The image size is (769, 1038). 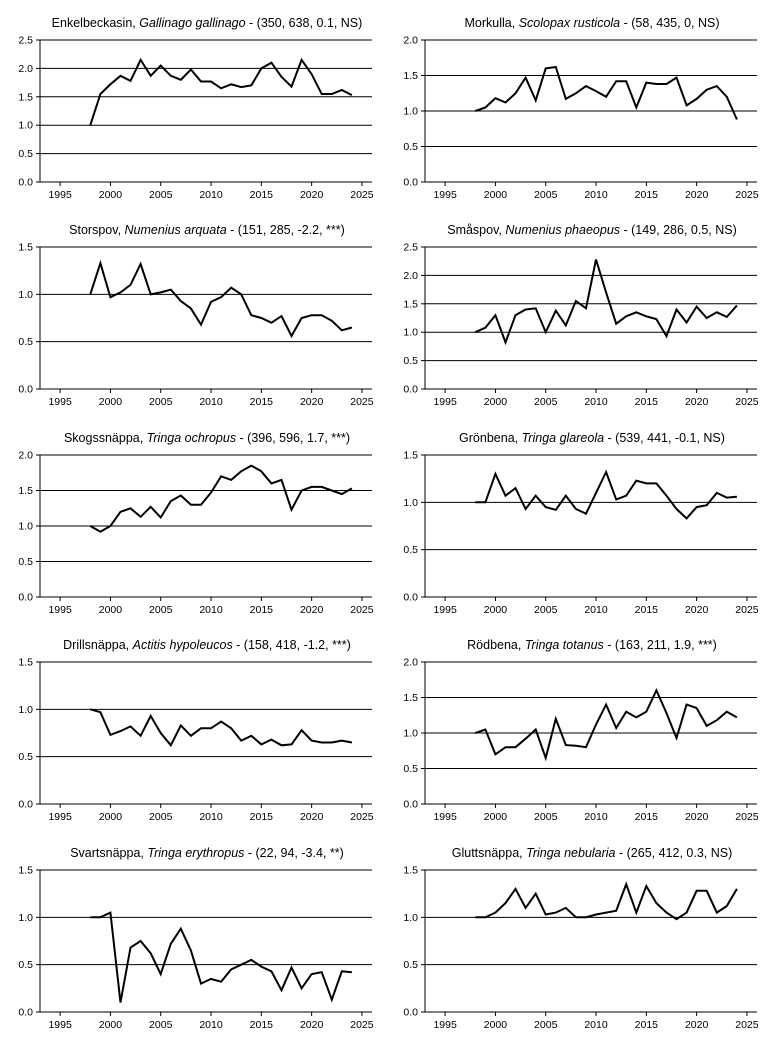 I want to click on chart-title-stats: - (350, 638, 0.1, NS), so click(x=304, y=23).